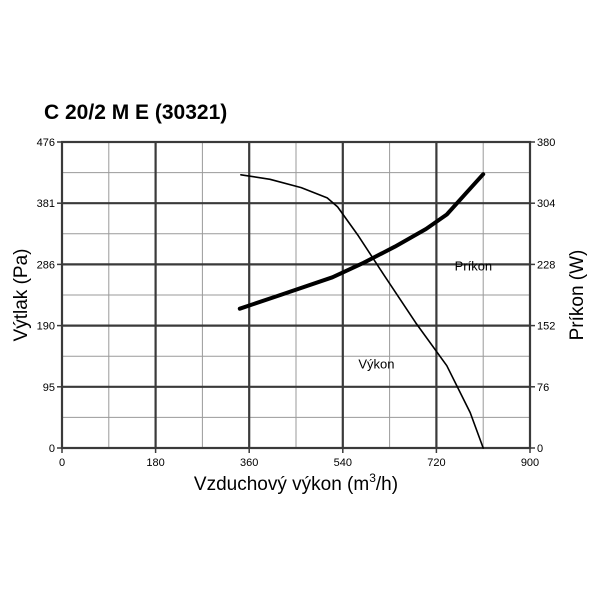  What do you see at coordinates (46, 143) in the screenshot?
I see `y-left-tick-label: 476` at bounding box center [46, 143].